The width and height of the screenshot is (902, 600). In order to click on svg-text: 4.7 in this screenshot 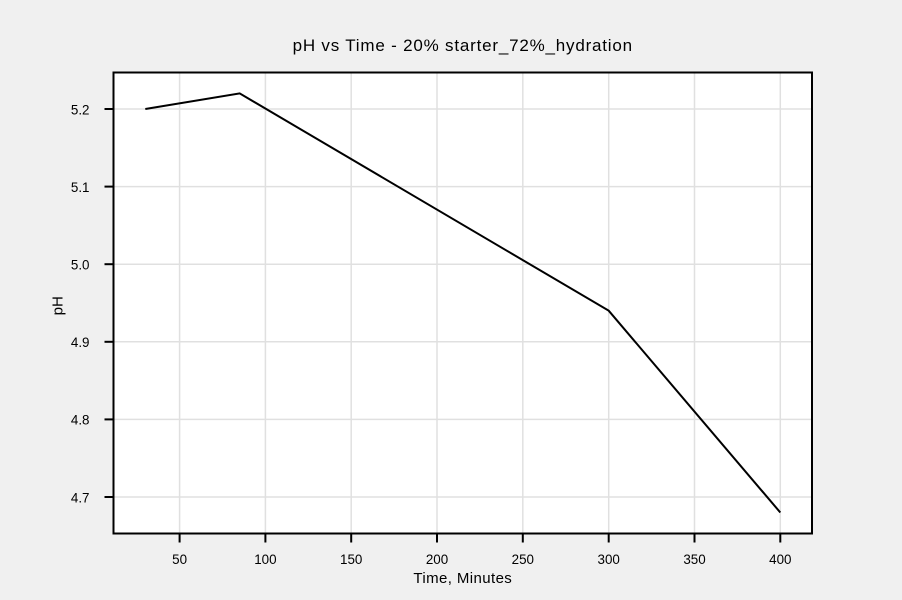, I will do `click(80, 497)`.